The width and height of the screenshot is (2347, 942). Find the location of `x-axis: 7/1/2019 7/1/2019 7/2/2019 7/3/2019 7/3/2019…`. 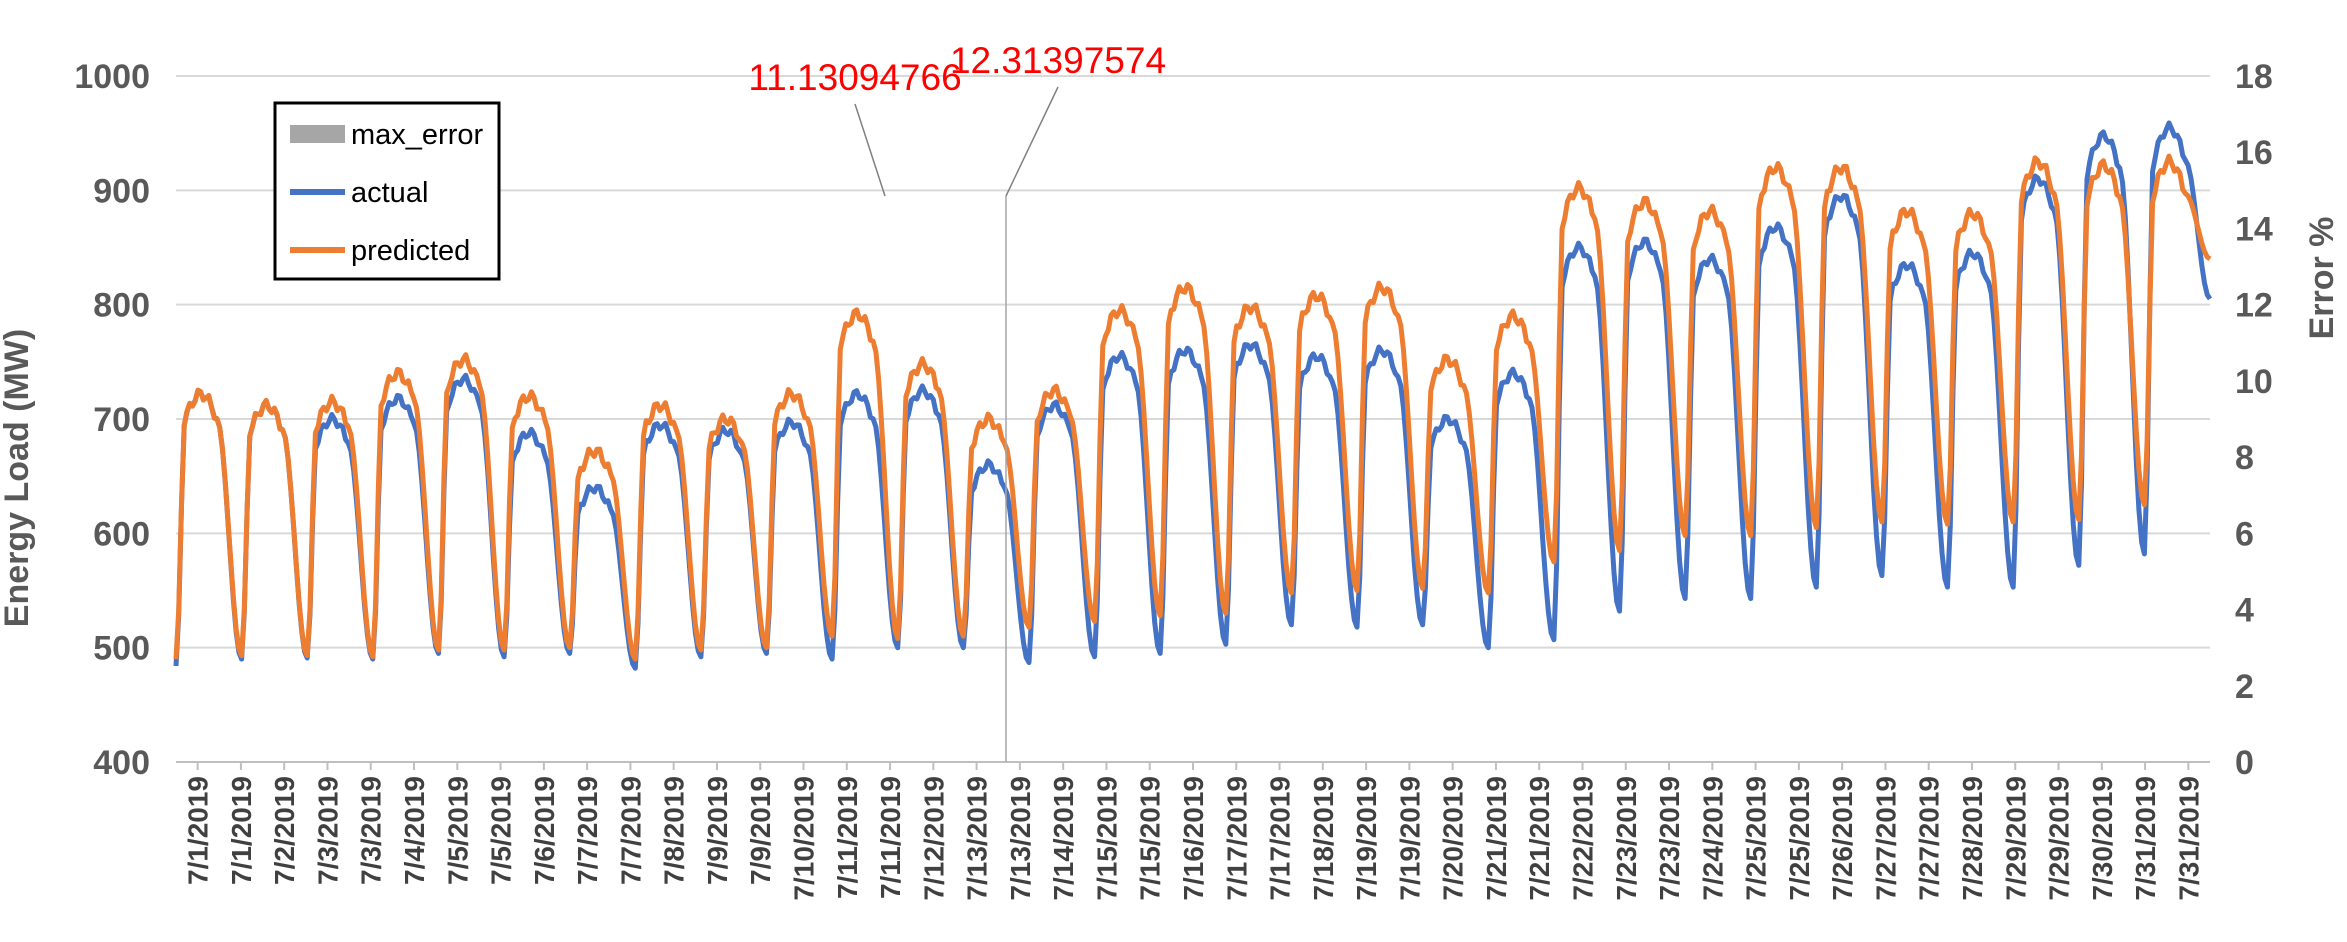

x-axis: 7/1/2019 7/1/2019 7/2/2019 7/3/2019 7/3/2019… is located at coordinates (1193, 831).